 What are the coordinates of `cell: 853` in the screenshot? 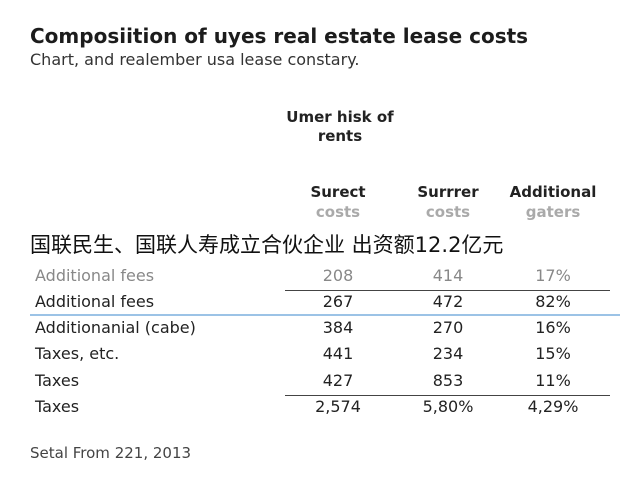 It's located at (448, 380).